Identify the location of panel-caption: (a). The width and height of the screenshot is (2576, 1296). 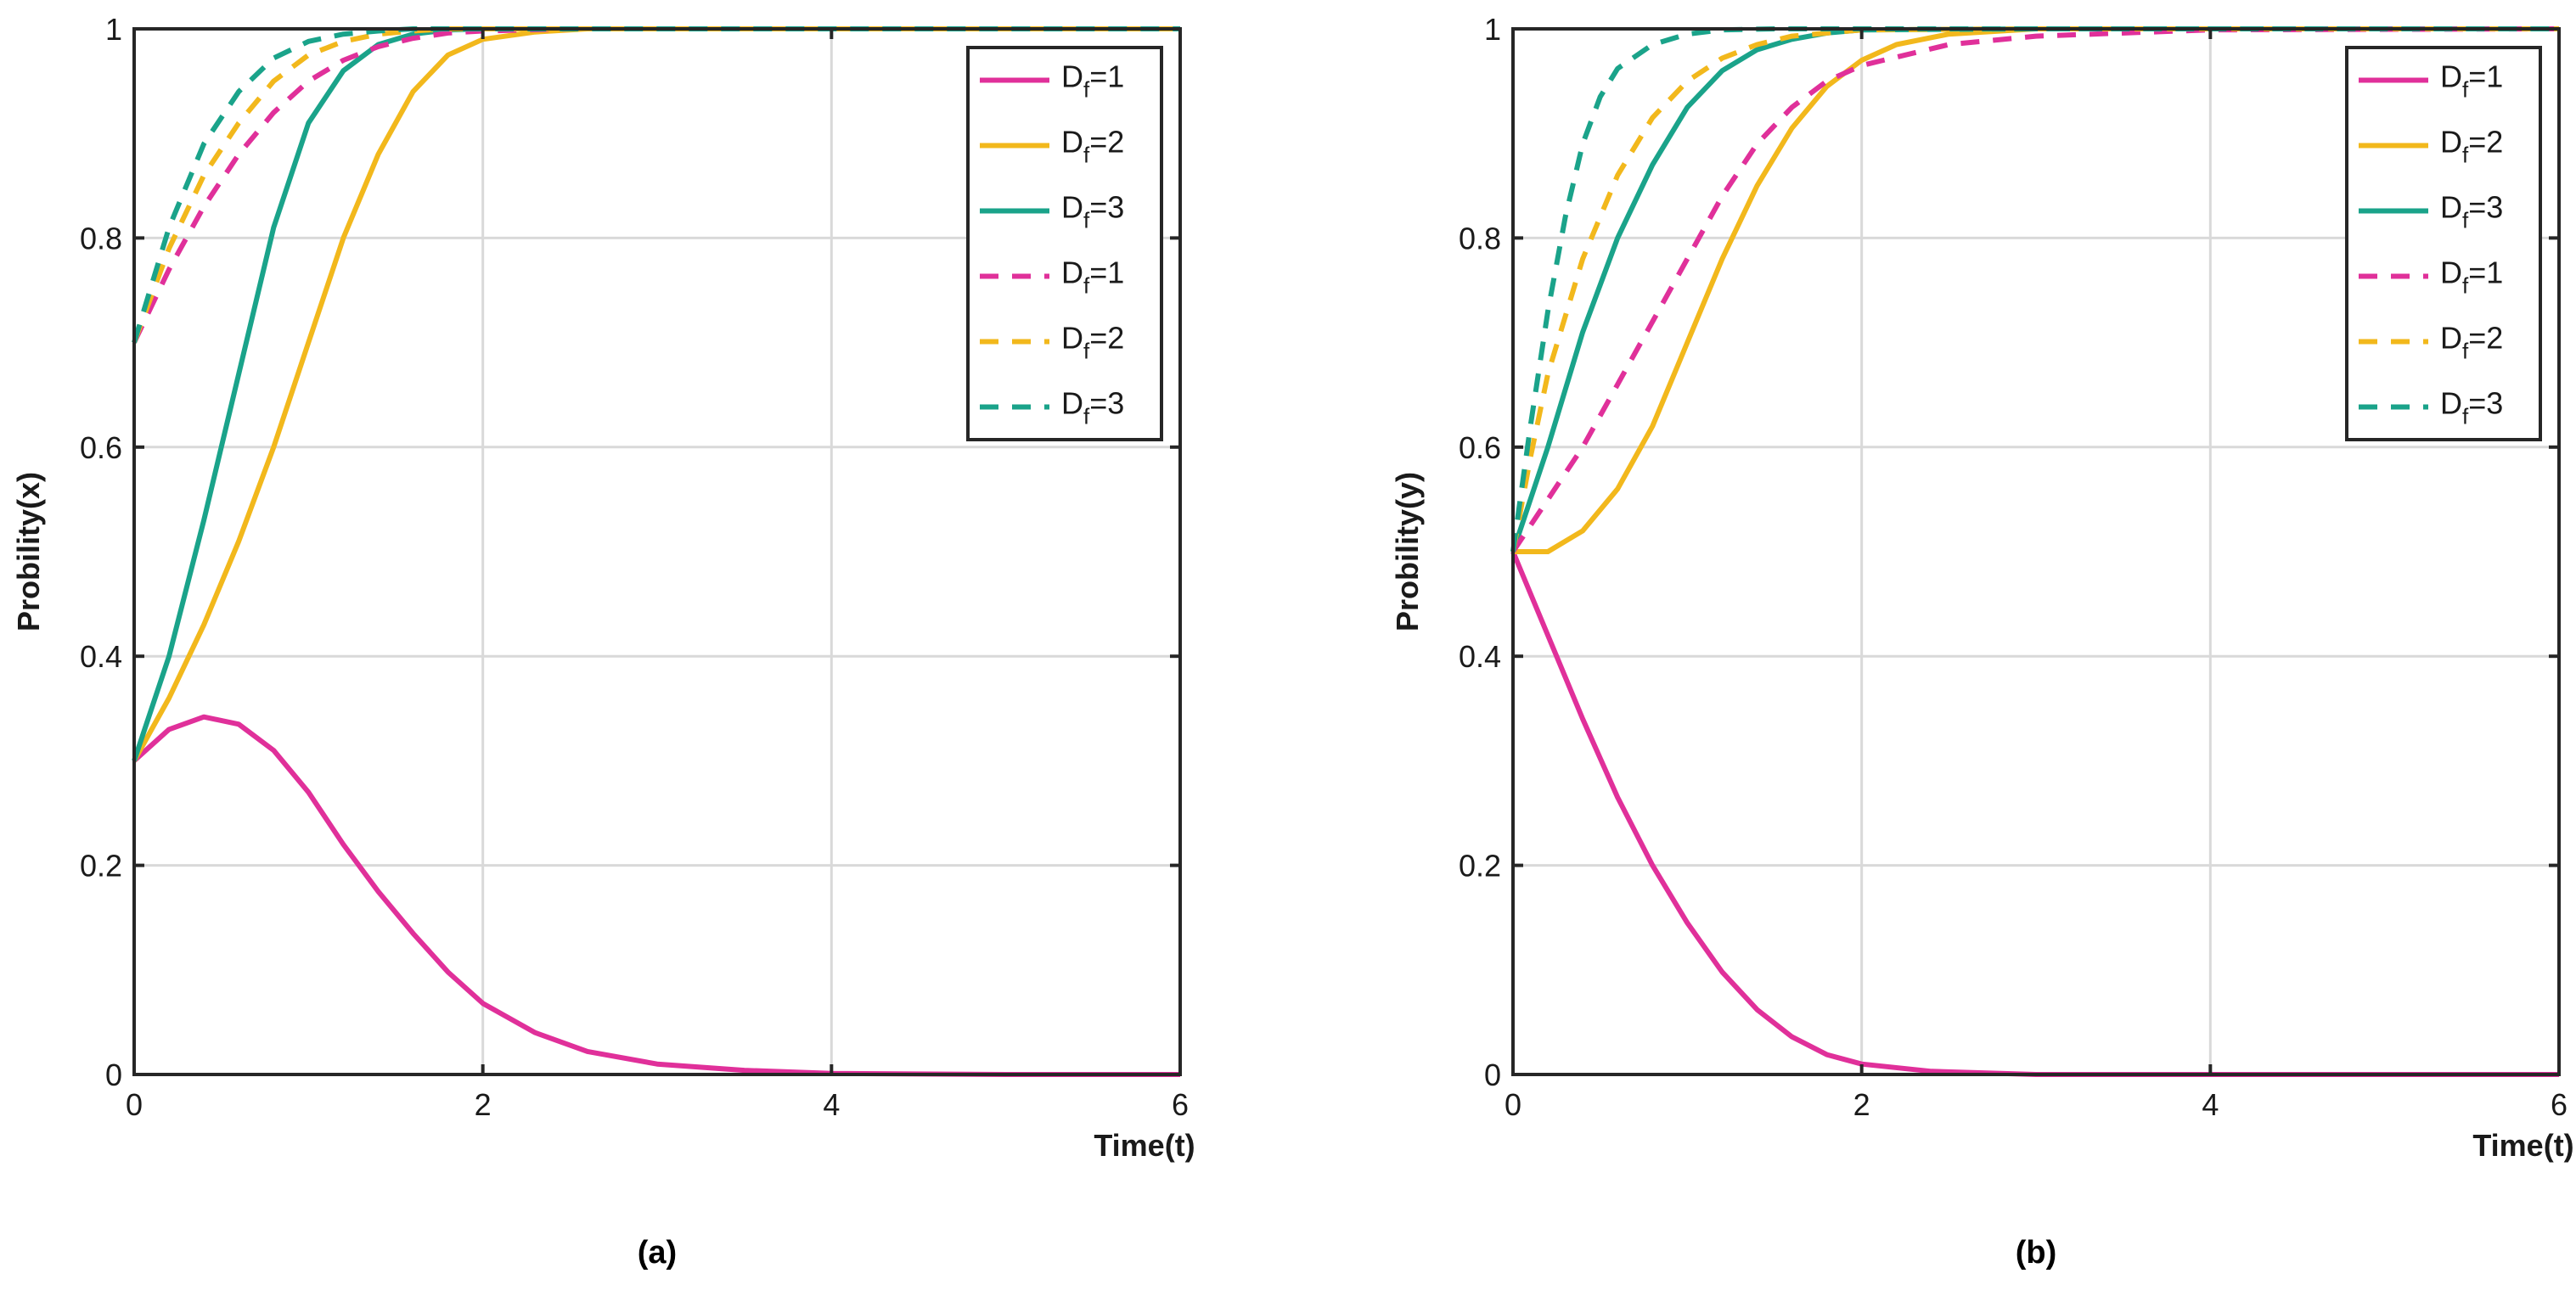
(657, 1253).